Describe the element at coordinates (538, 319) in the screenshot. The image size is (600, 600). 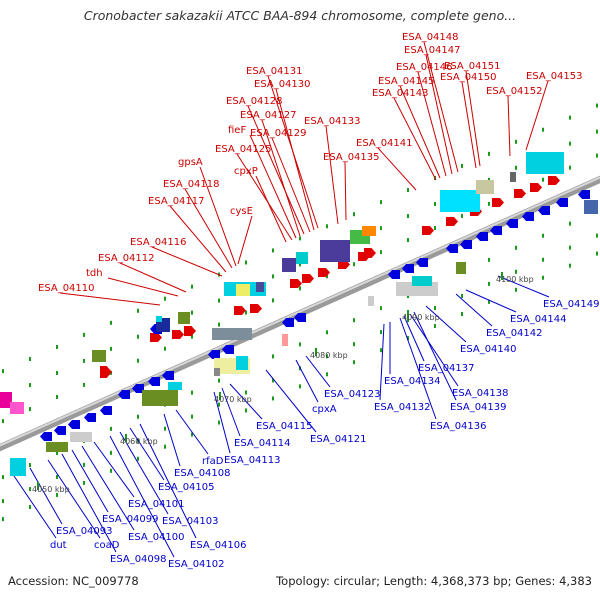
I see `bottom-gene-label: ESA_04144` at that location.